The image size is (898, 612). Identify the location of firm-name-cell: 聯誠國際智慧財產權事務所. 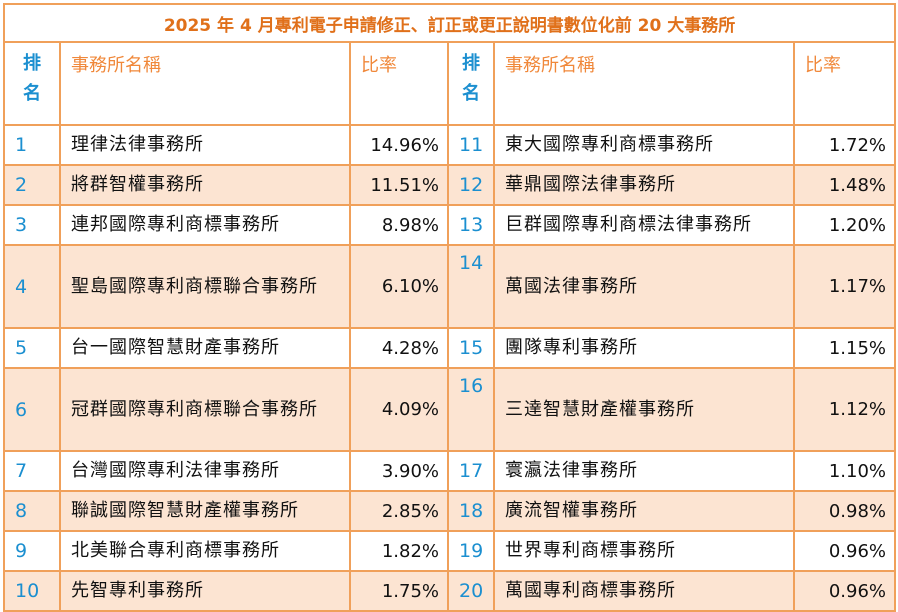
(205, 511).